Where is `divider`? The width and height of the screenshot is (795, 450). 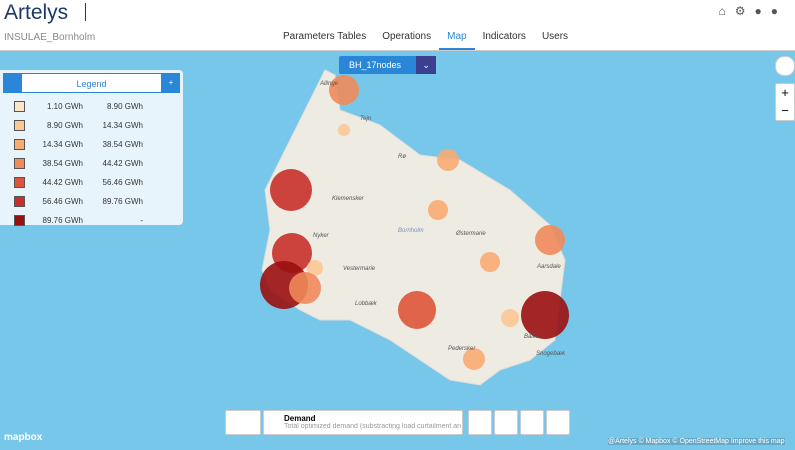 divider is located at coordinates (85, 12).